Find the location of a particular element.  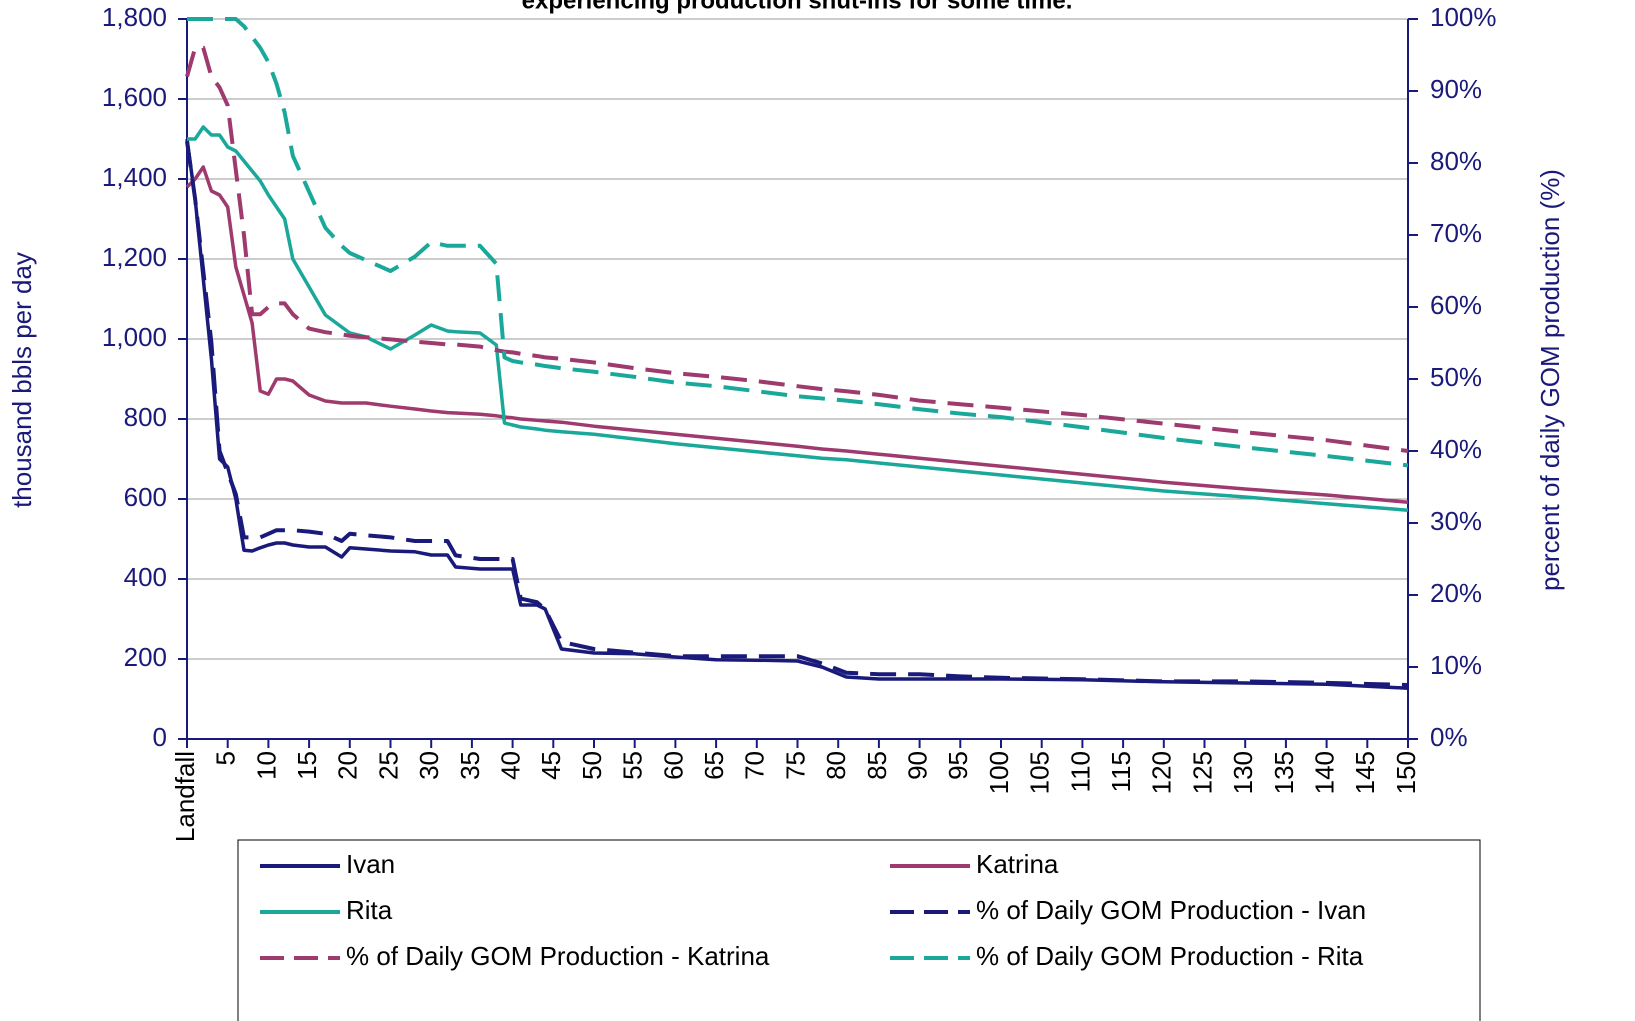

y-tick-label: 600 is located at coordinates (145, 497).